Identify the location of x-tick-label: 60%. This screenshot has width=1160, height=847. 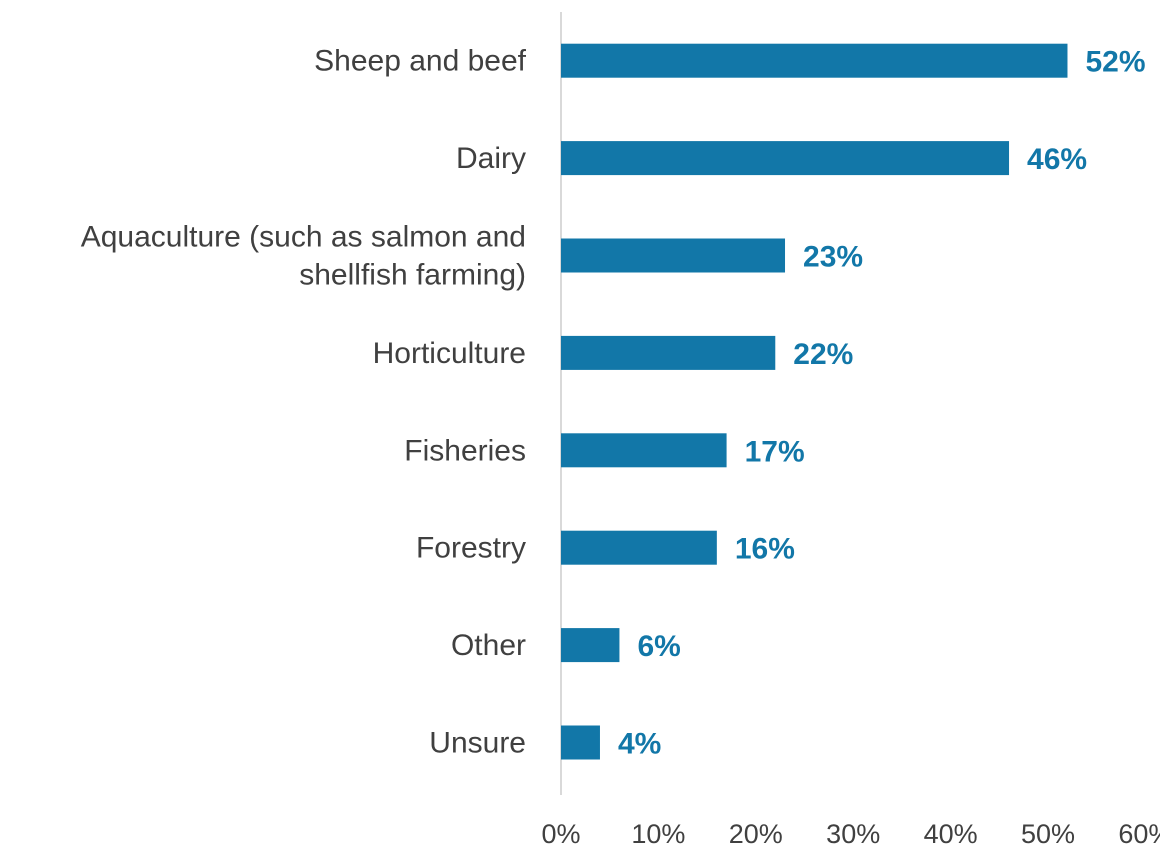
(1139, 833).